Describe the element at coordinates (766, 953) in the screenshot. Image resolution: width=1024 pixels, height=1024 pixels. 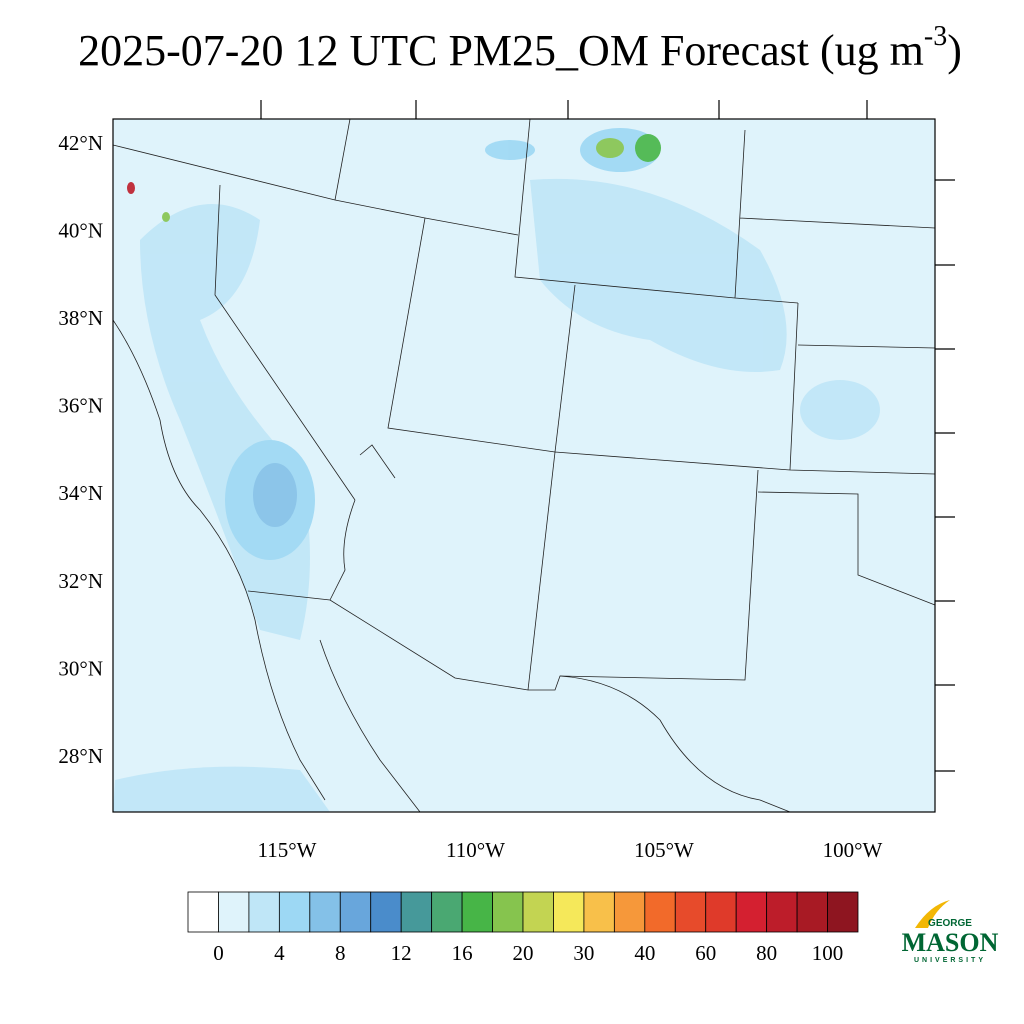
I see `colorbar-label: 80` at that location.